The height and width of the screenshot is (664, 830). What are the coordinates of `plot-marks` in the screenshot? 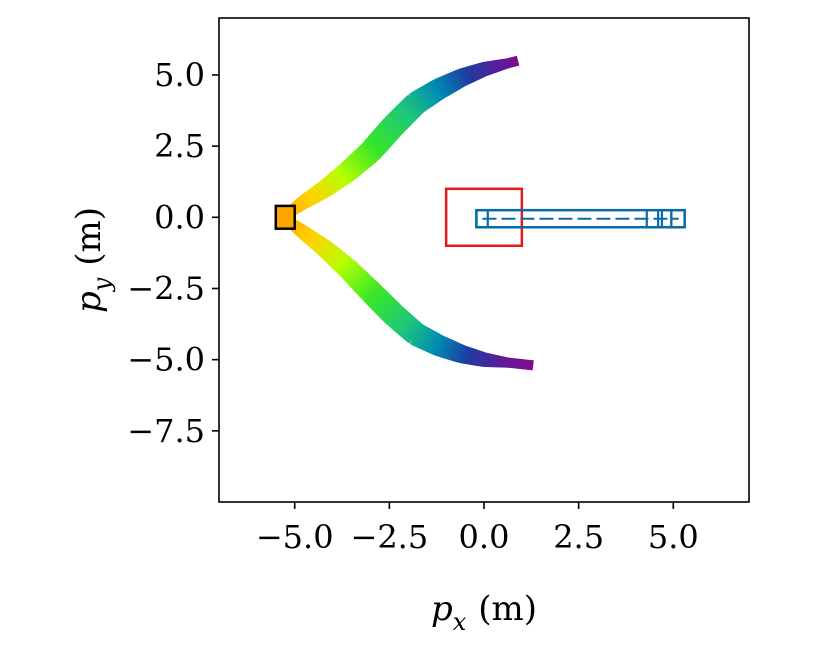 It's located at (409, 213).